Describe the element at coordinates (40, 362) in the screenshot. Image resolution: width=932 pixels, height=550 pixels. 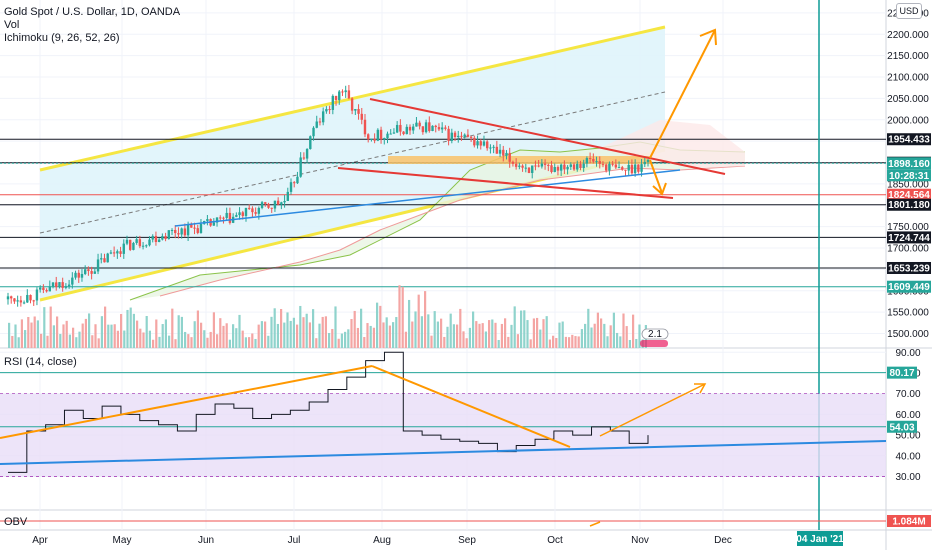
I see `rsi-indicator-label: RSI (14, close)` at that location.